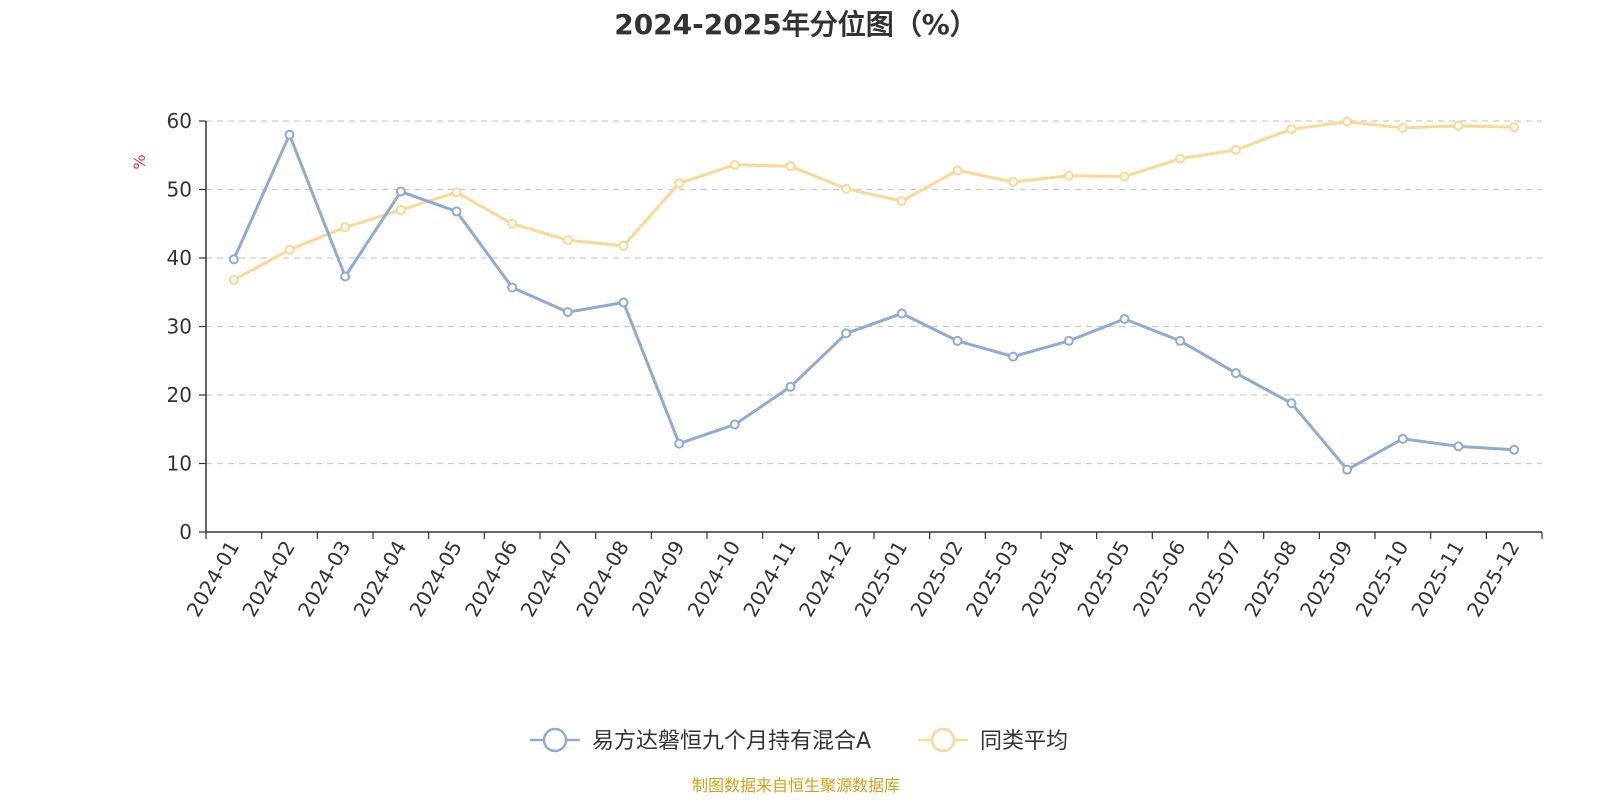 The image size is (1600, 800). Describe the element at coordinates (179, 121) in the screenshot. I see `y-tick-label: 60` at that location.